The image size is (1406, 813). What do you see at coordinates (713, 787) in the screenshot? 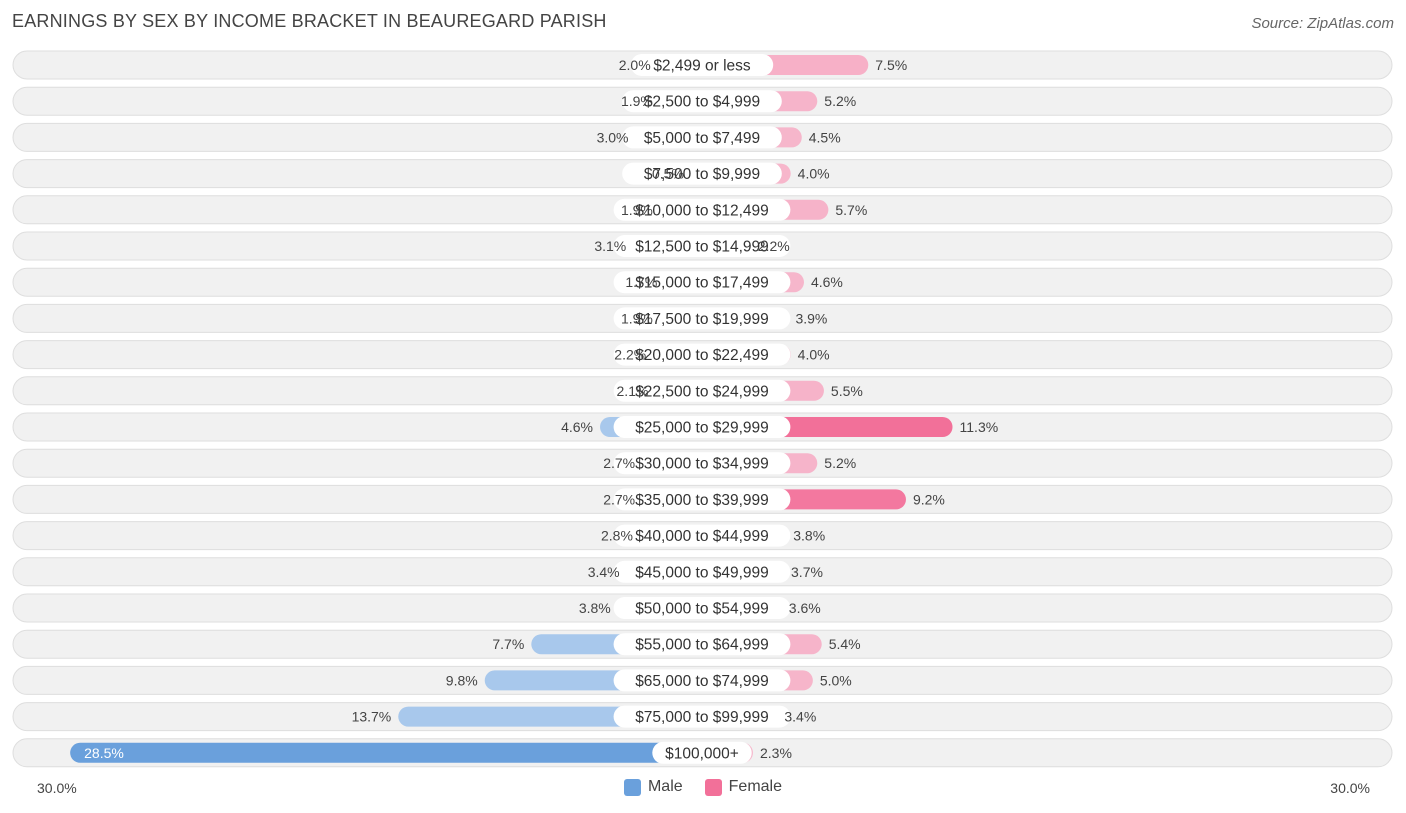
I see `legend-swatch-female` at bounding box center [713, 787].